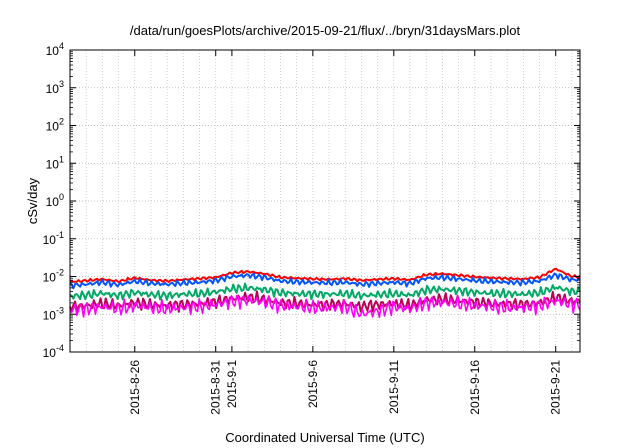 This screenshot has height=448, width=640. I want to click on x-tick-label: 2015-9-16, so click(475, 387).